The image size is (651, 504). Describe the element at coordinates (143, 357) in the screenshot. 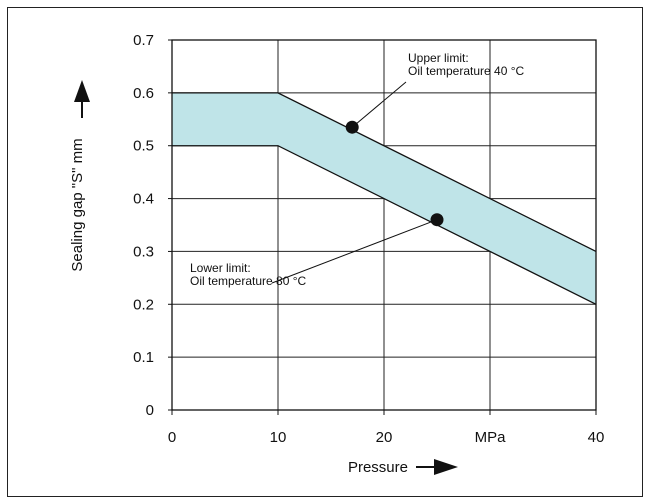

I see `y-tick-label: 0.1` at that location.